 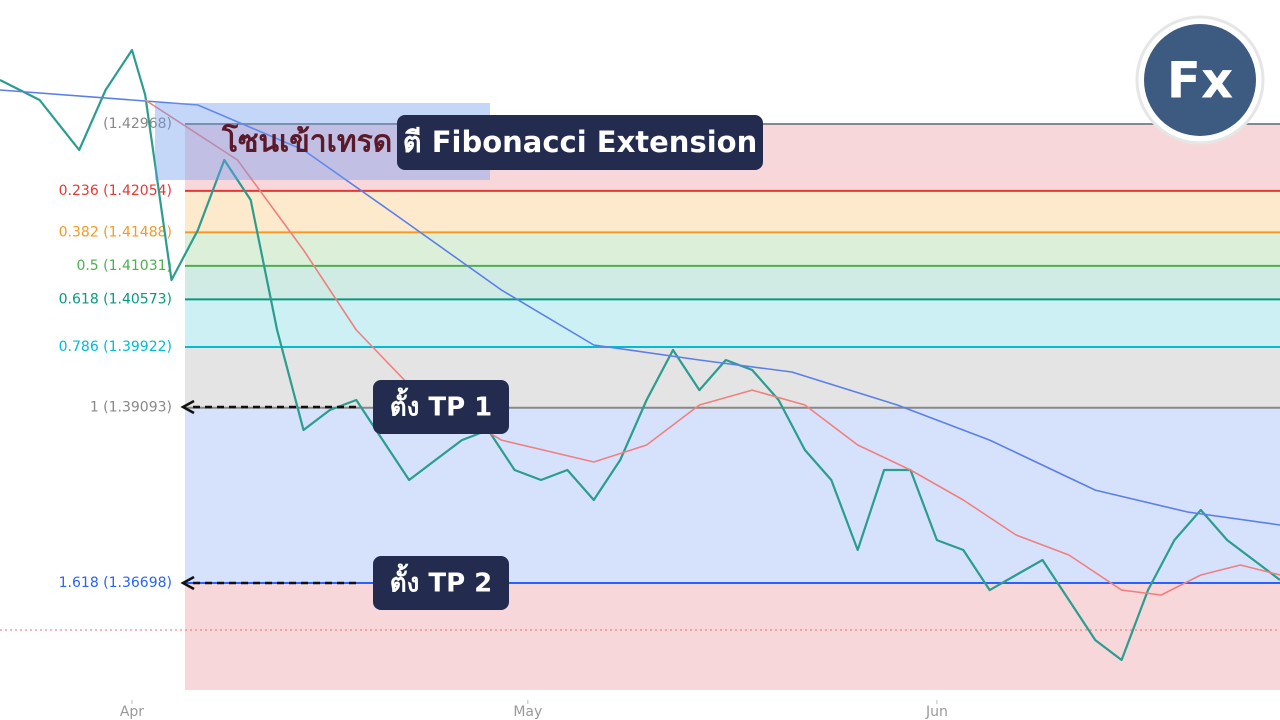 I want to click on logo-text: Fx, so click(x=1200, y=81).